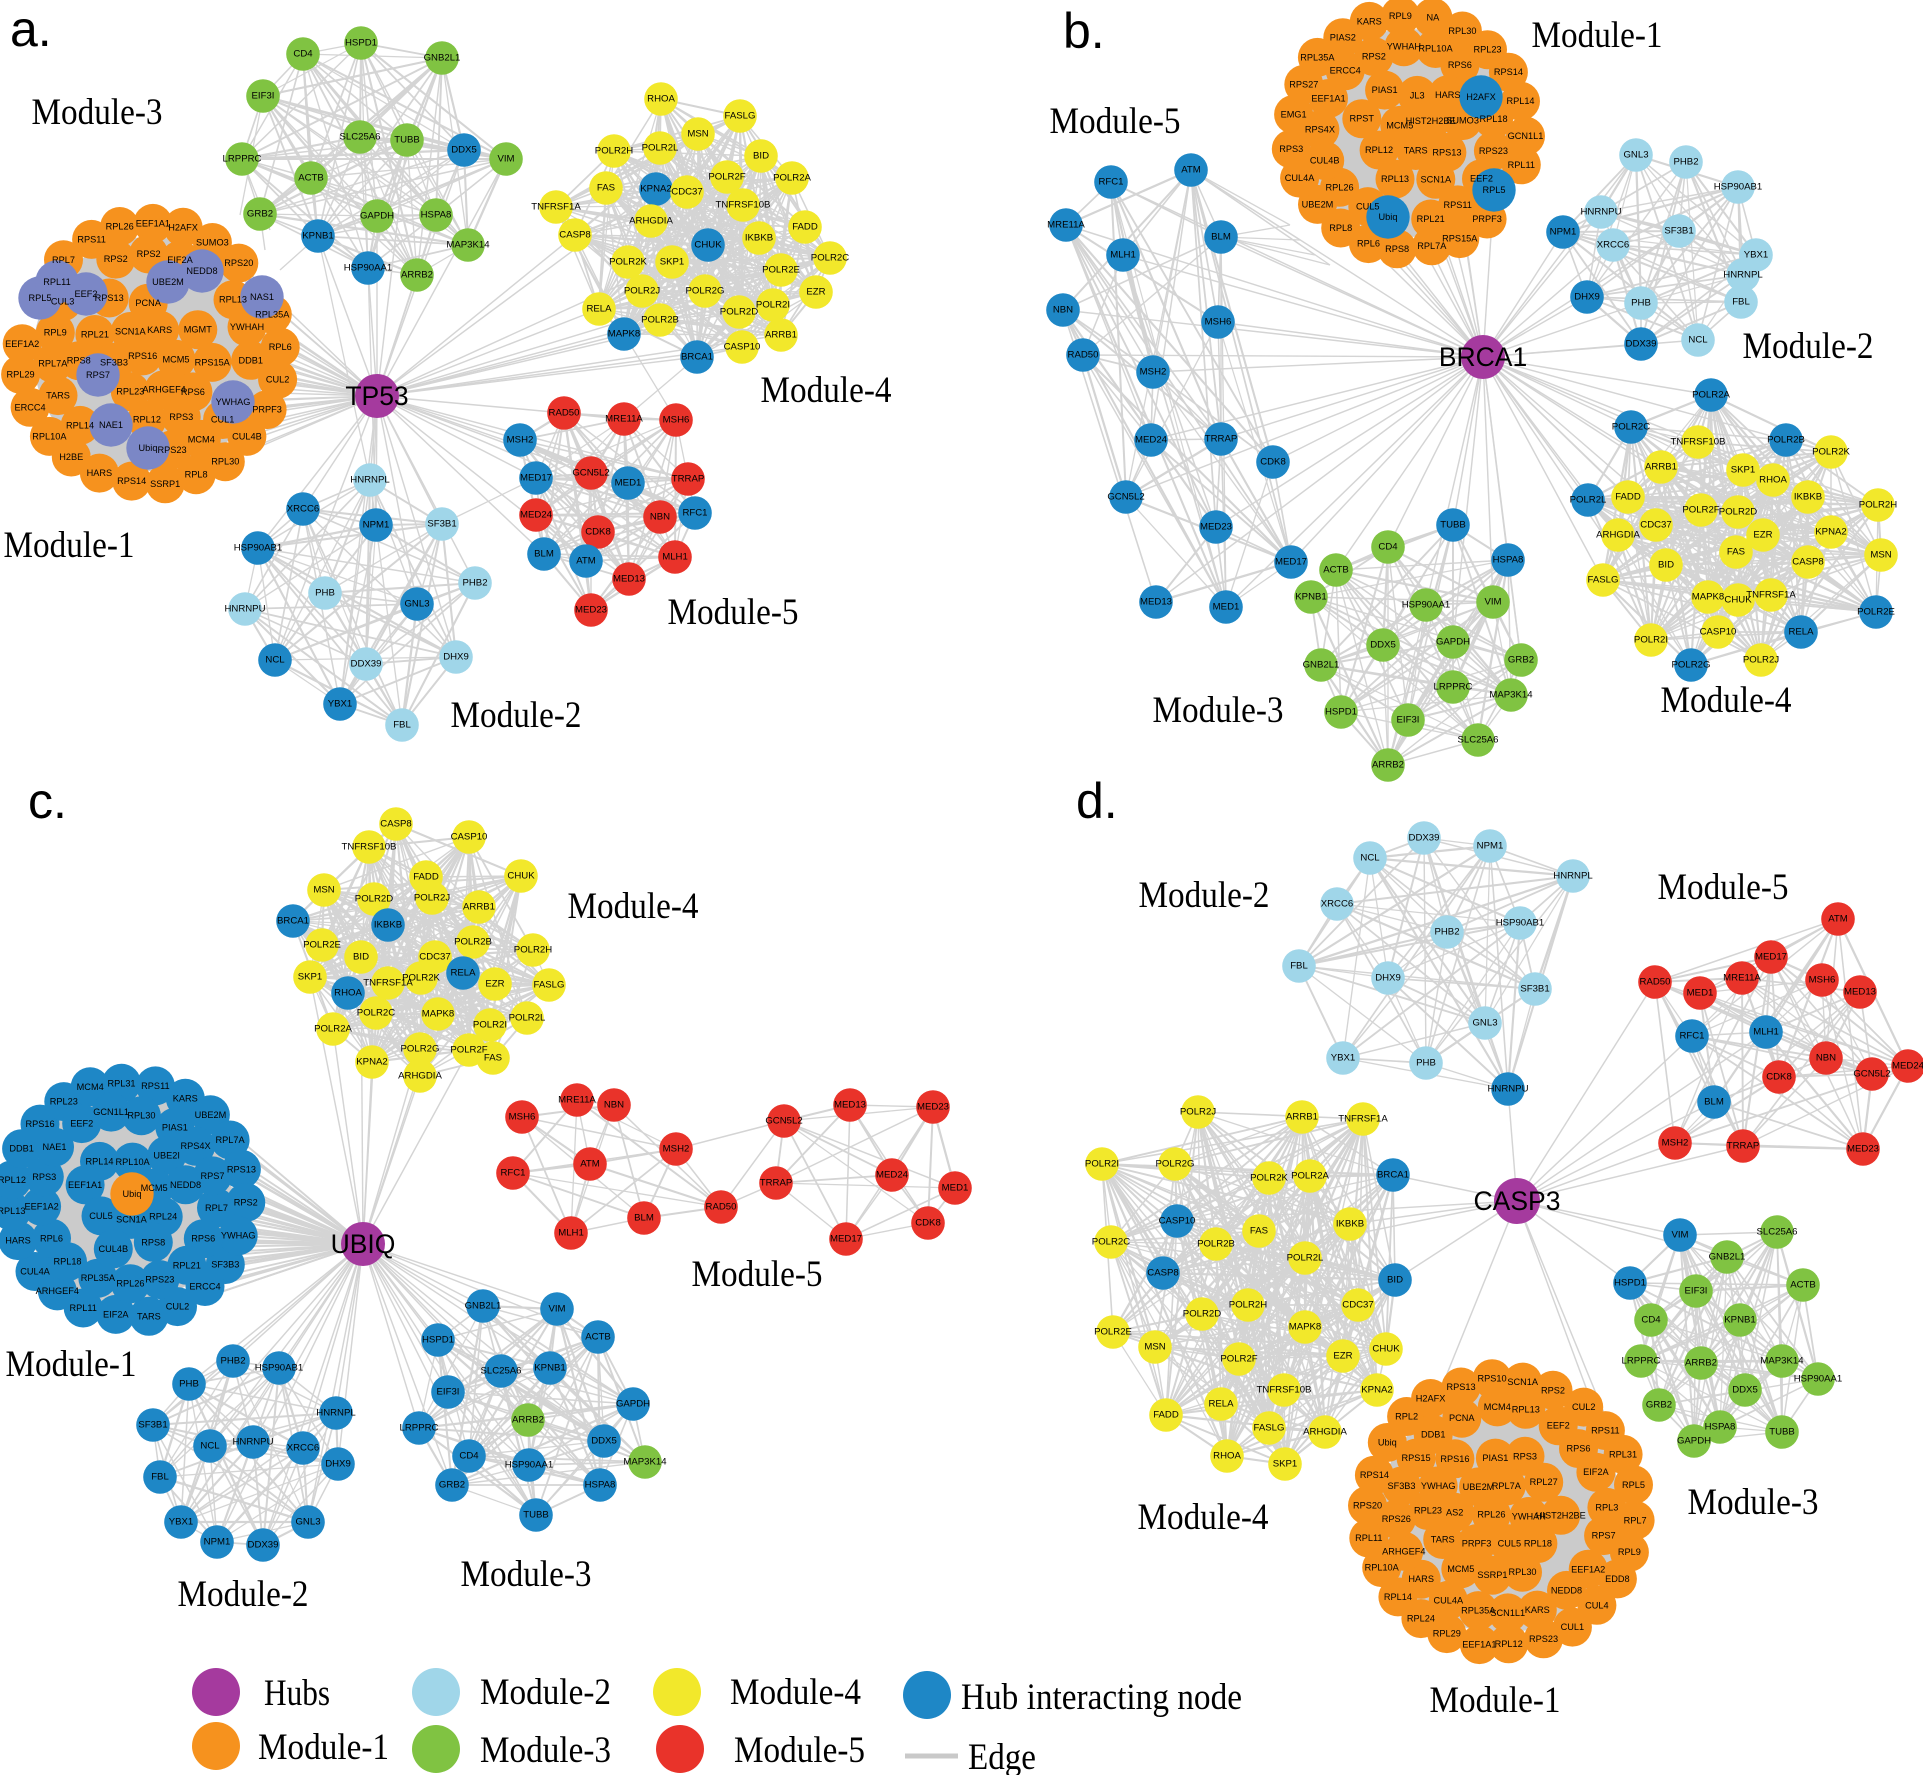 Image resolution: width=1923 pixels, height=1780 pixels. Describe the element at coordinates (31, 29) in the screenshot. I see `svg-text: a.` at that location.